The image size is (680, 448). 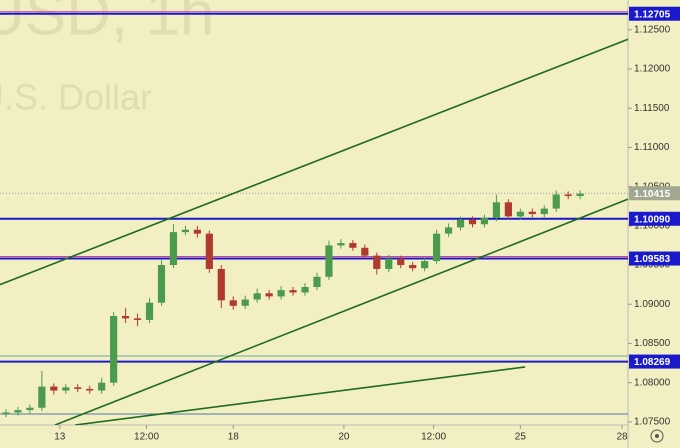 I want to click on y-tick-label: 1.11500, so click(x=652, y=108).